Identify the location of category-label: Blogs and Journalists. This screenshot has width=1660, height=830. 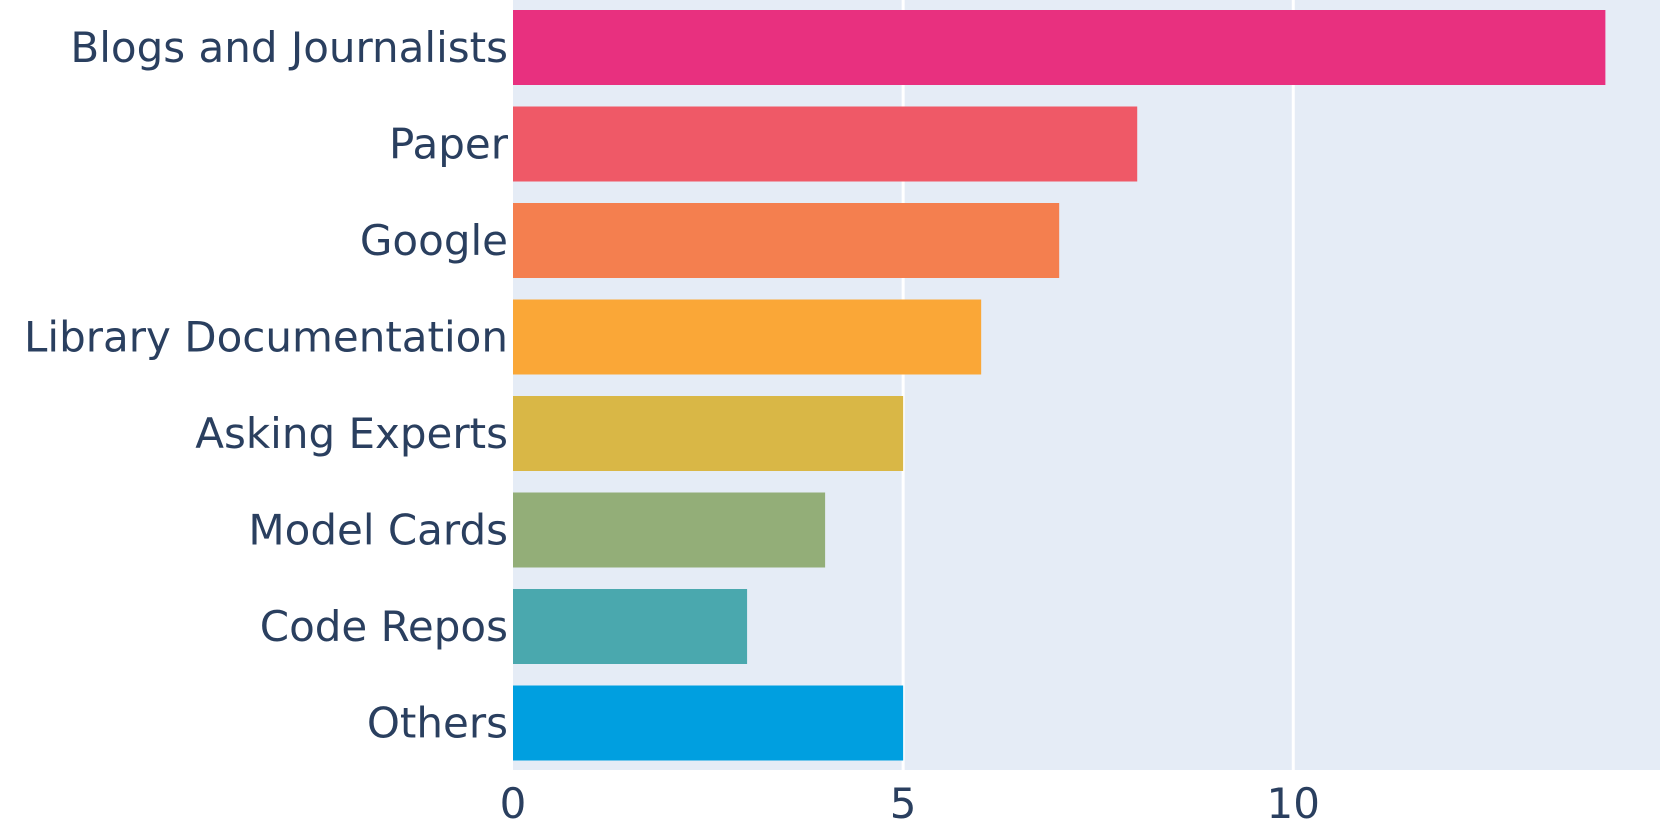
(289, 47).